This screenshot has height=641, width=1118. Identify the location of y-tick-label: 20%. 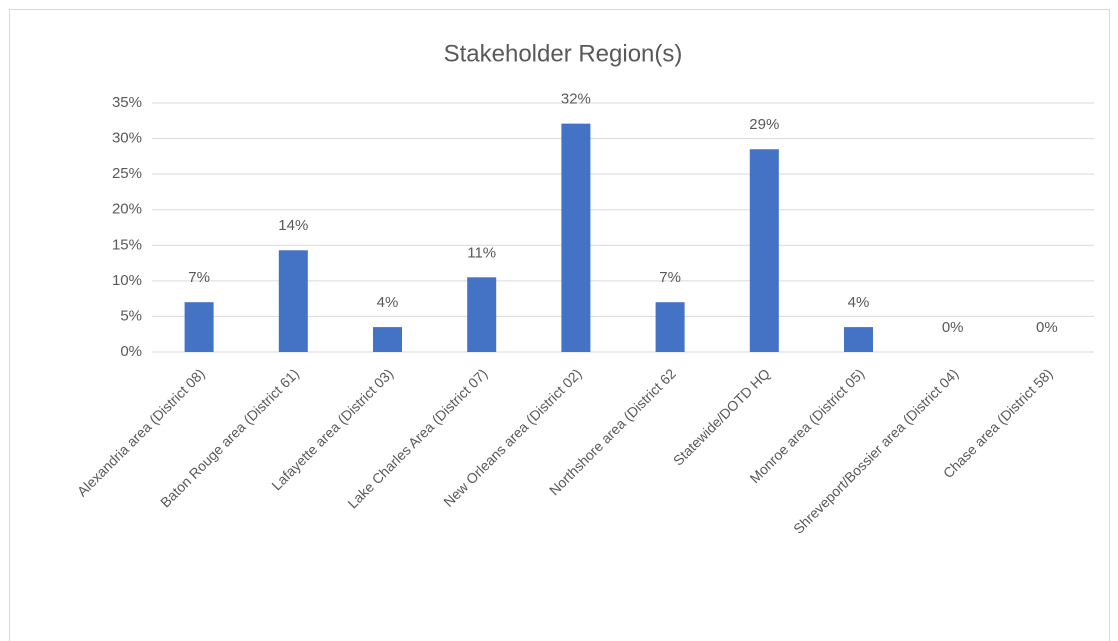
(127, 209).